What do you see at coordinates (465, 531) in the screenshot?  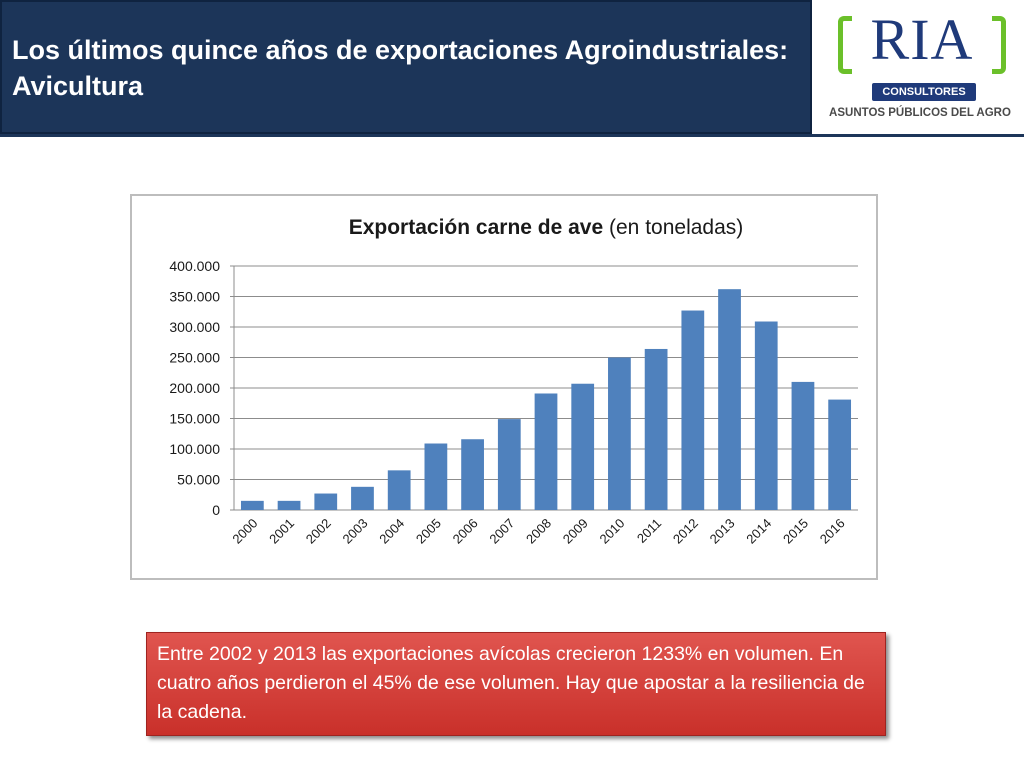 I see `x-tick-label: 2006` at bounding box center [465, 531].